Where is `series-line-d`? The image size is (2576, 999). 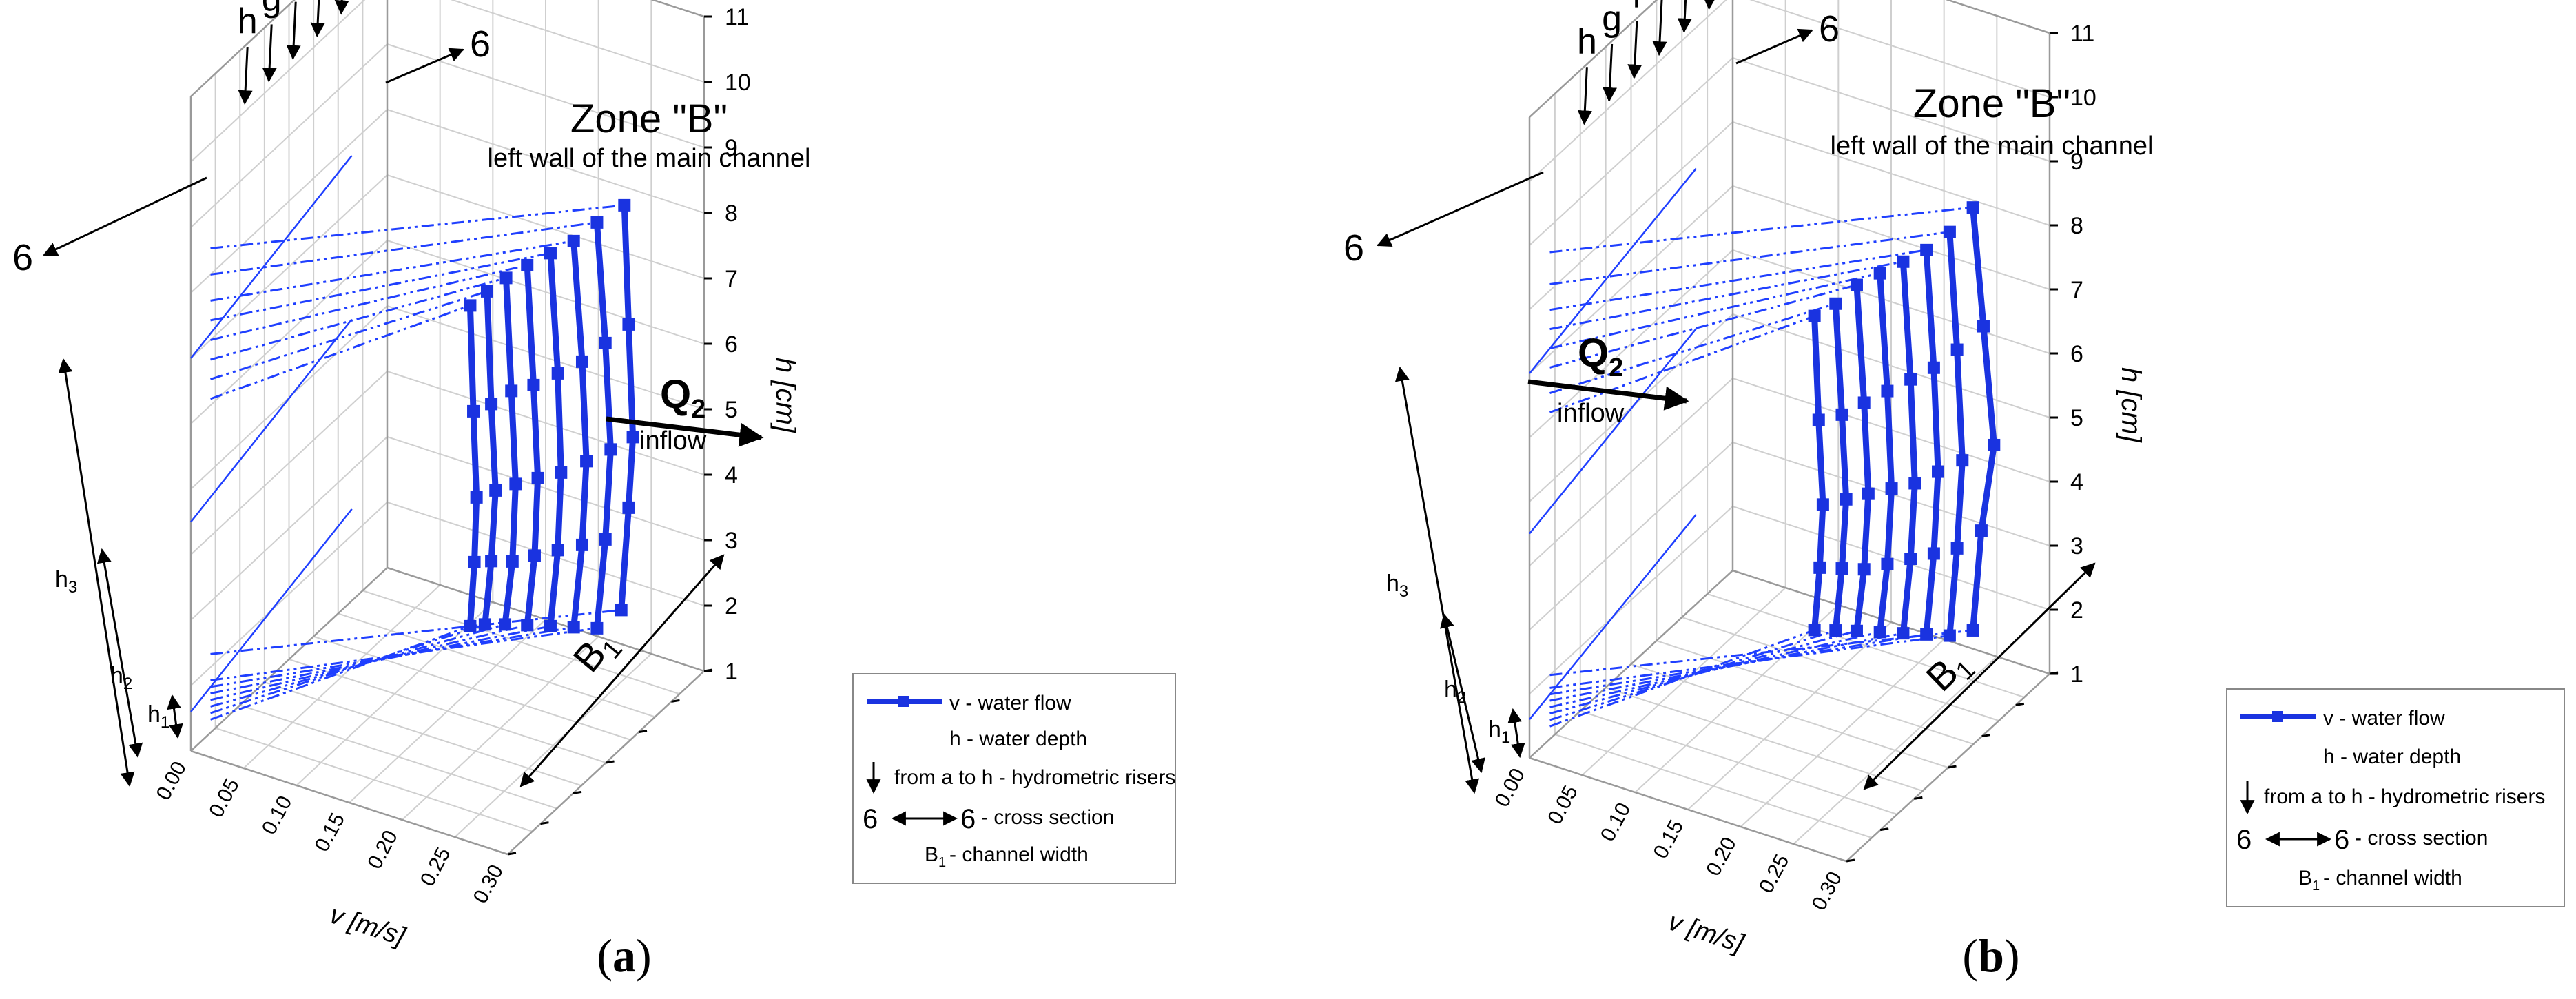
series-line-d is located at coordinates (1908, 447).